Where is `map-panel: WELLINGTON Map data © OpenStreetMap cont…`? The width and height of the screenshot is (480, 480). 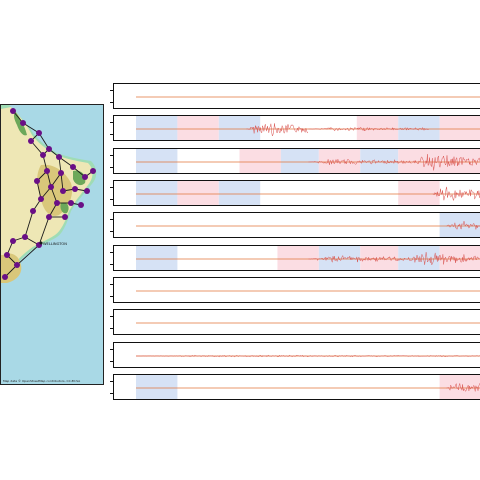 map-panel: WELLINGTON Map data © OpenStreetMap cont… is located at coordinates (52, 244).